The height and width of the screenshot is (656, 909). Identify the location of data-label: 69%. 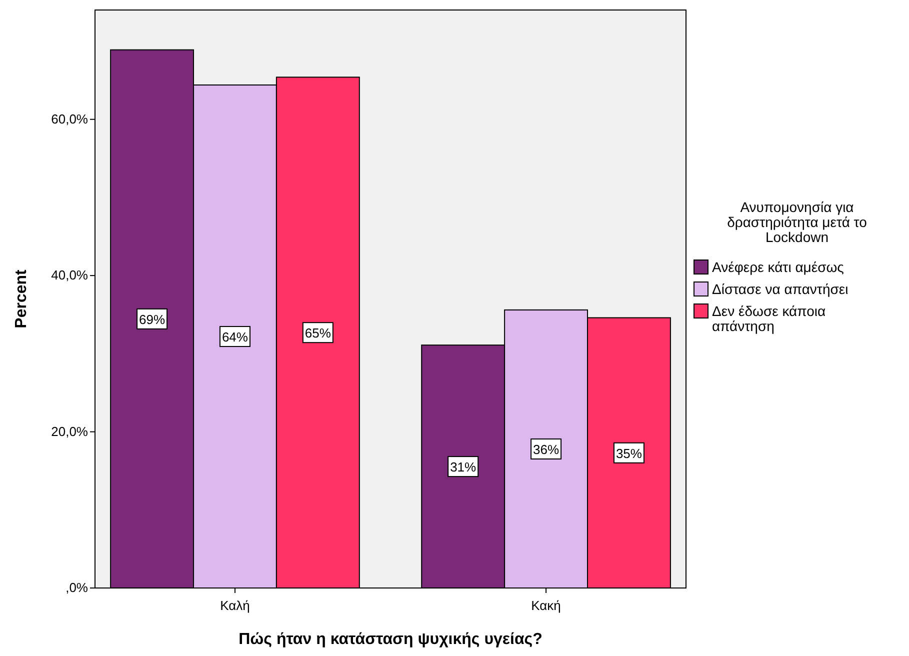
(152, 319).